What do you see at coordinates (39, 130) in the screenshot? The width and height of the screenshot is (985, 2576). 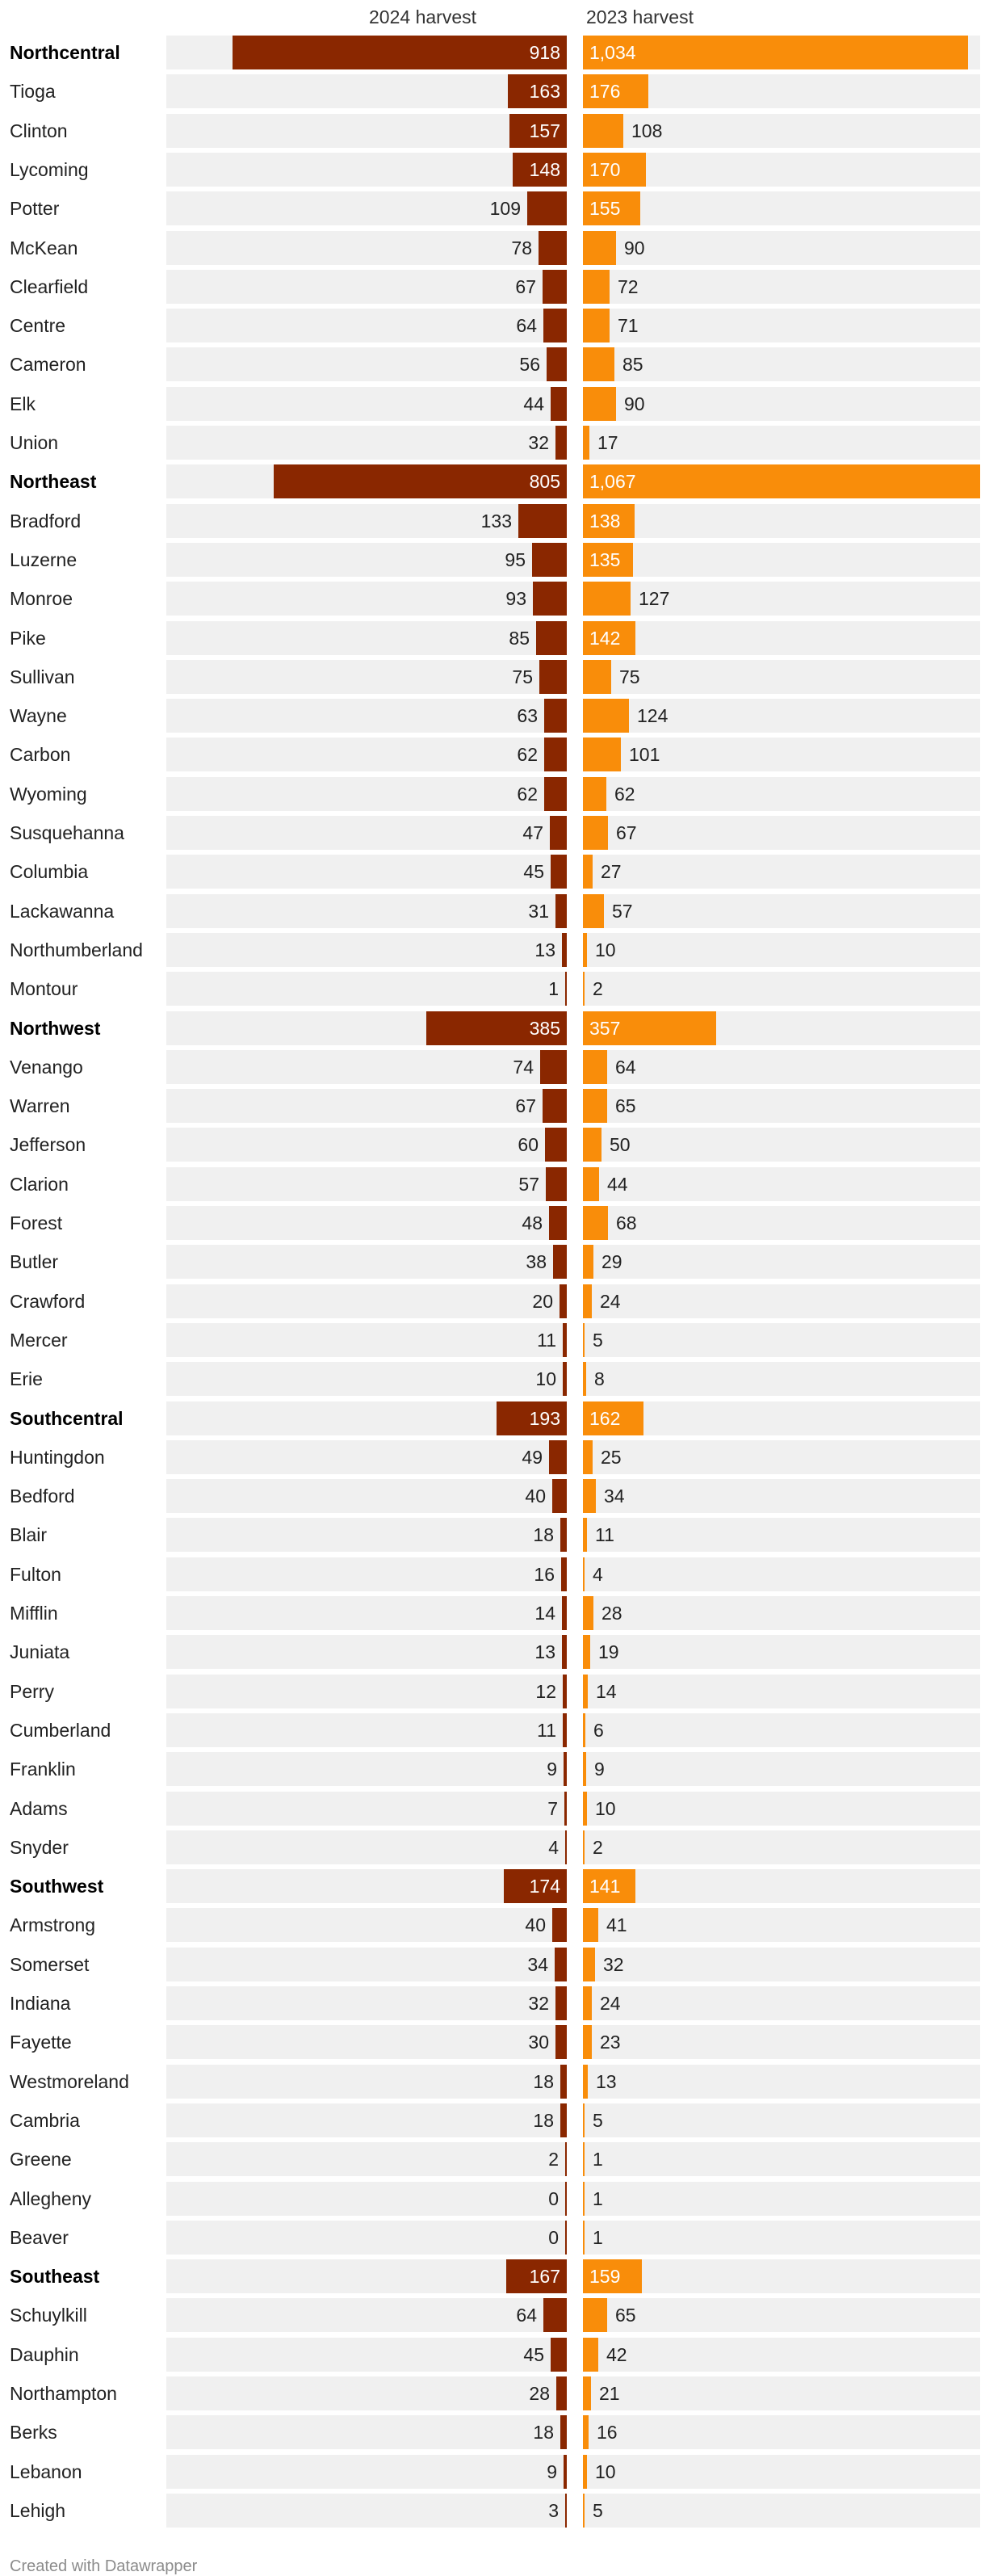 I see `row-label: Clinton` at bounding box center [39, 130].